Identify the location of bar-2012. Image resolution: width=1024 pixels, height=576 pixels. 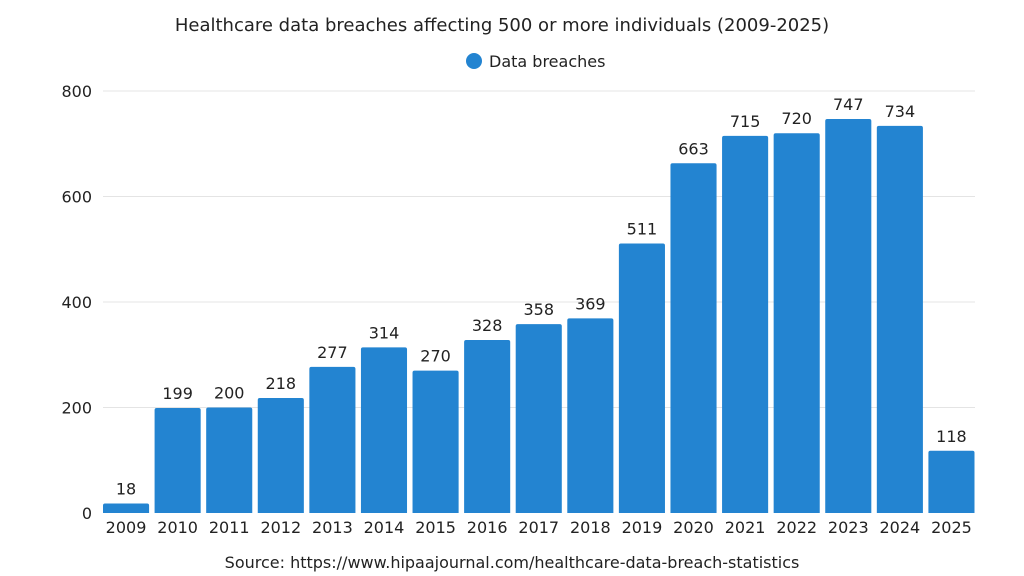
(280, 455).